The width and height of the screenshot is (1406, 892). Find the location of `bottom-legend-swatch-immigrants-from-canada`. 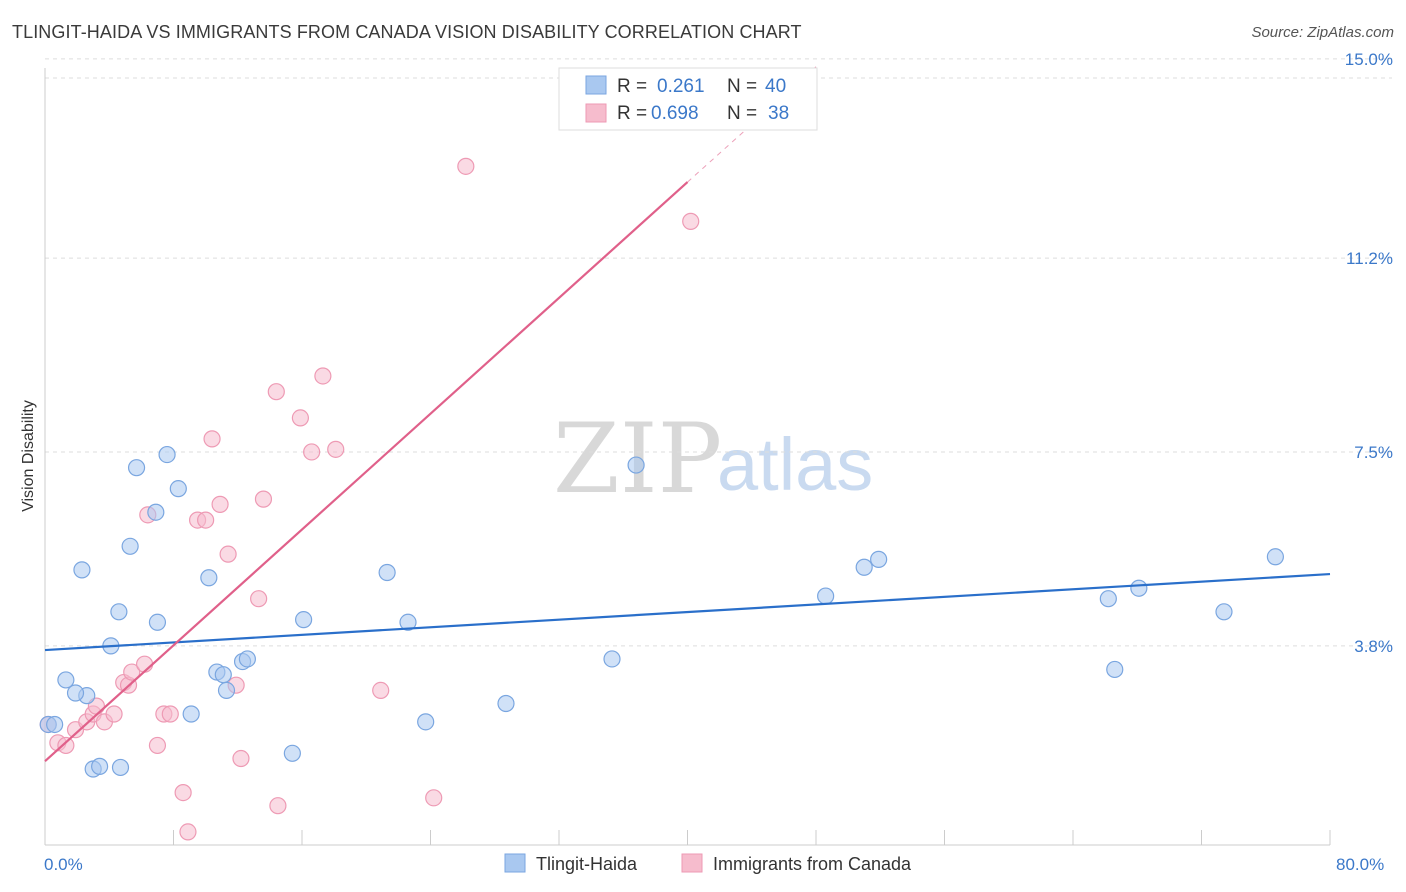

bottom-legend-swatch-immigrants-from-canada is located at coordinates (692, 863).